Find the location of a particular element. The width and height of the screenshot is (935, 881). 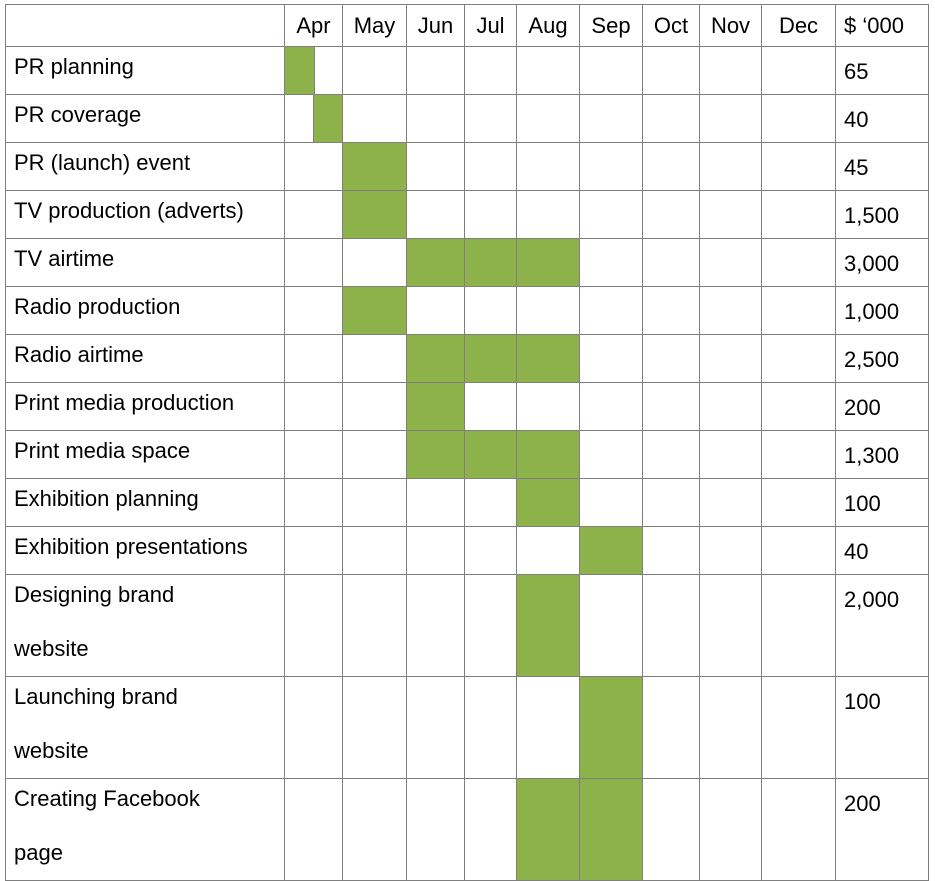

table-row: Exhibition planning 100 is located at coordinates (467, 502).